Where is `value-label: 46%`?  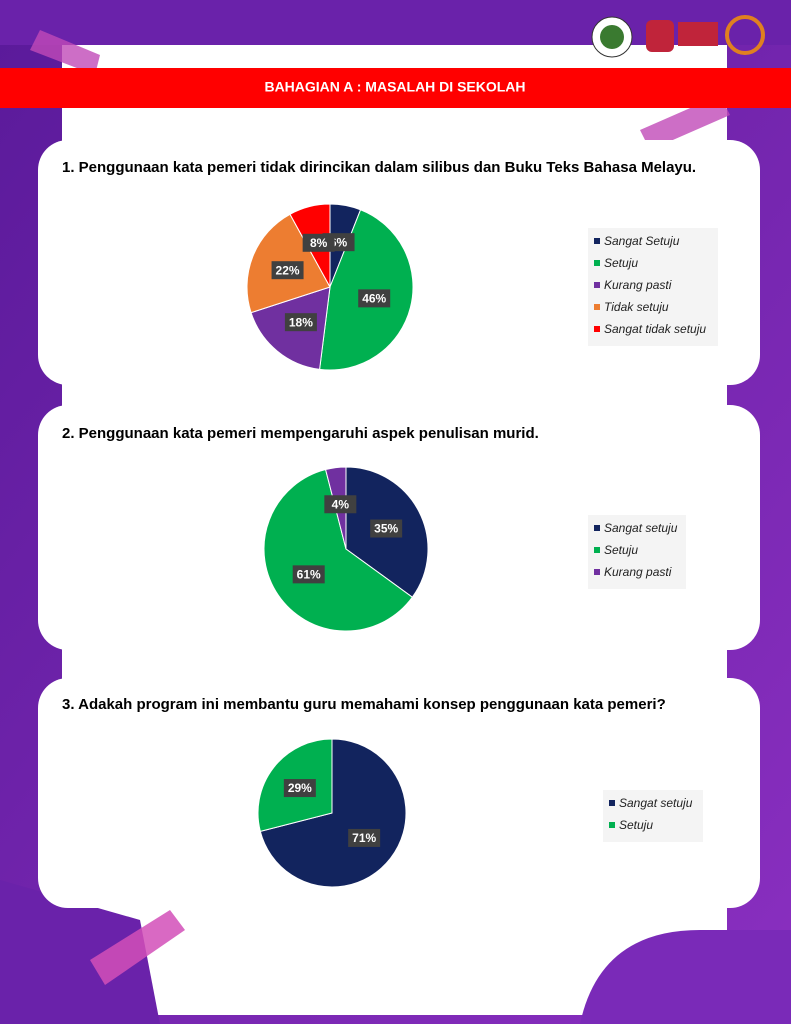
value-label: 46% is located at coordinates (374, 299).